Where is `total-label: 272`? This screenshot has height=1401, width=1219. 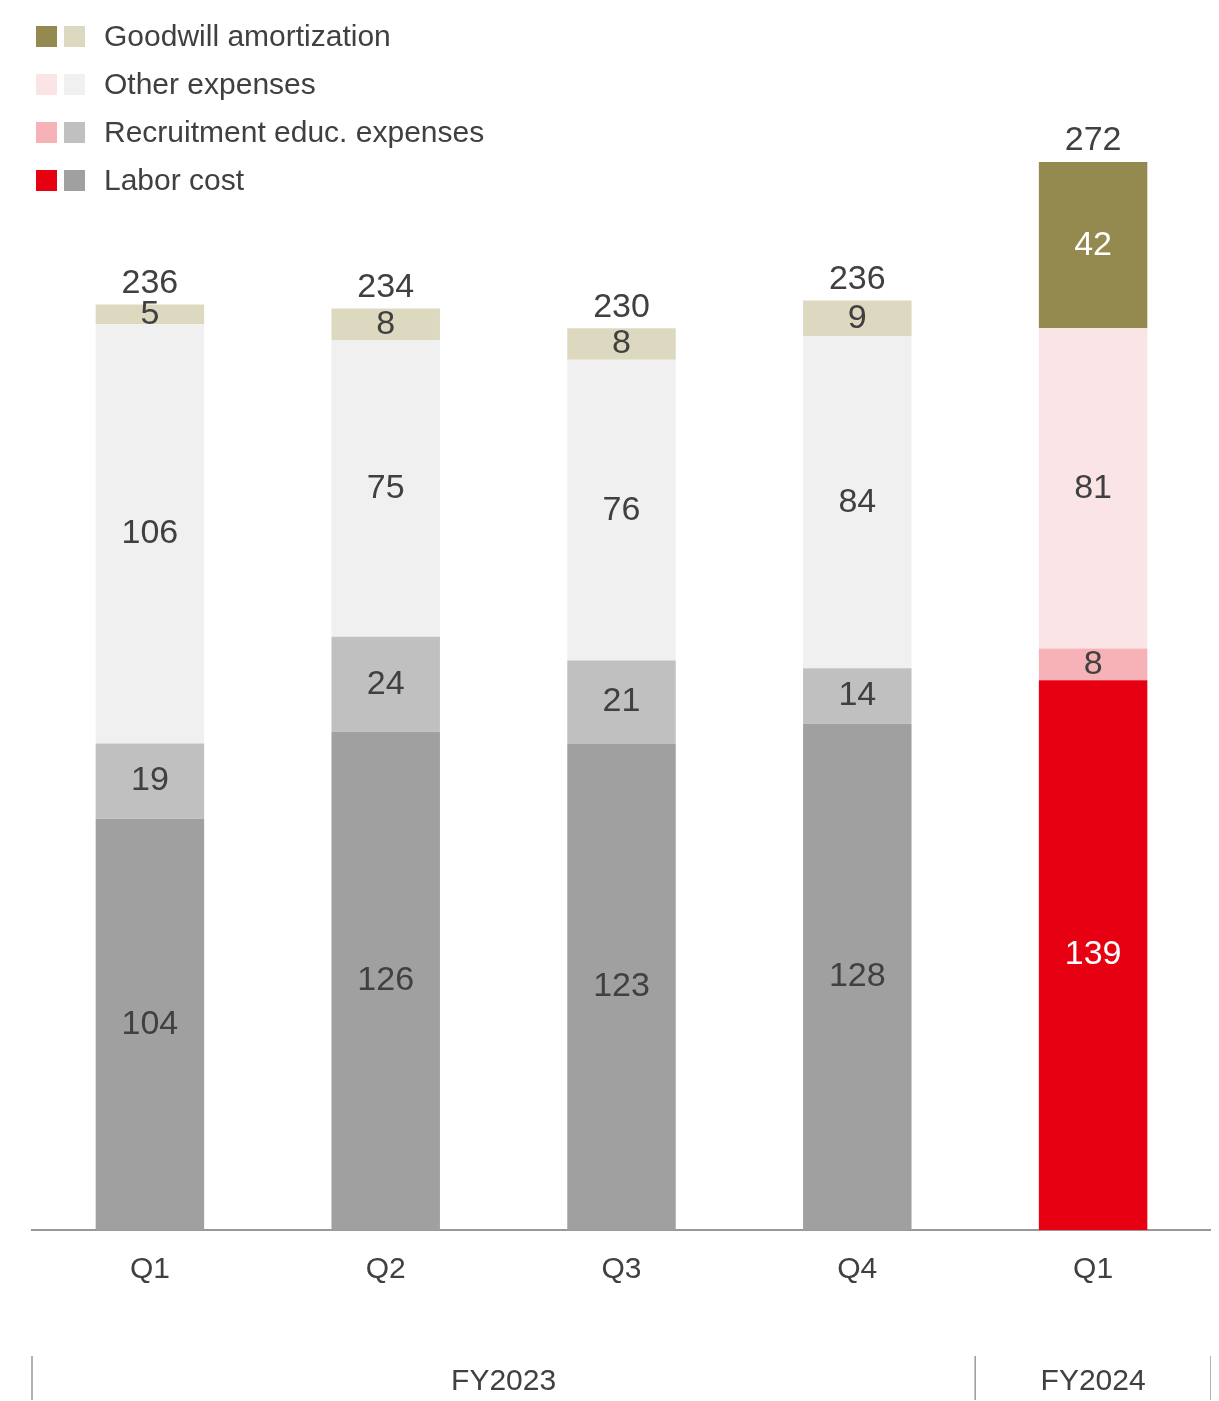
total-label: 272 is located at coordinates (1093, 138).